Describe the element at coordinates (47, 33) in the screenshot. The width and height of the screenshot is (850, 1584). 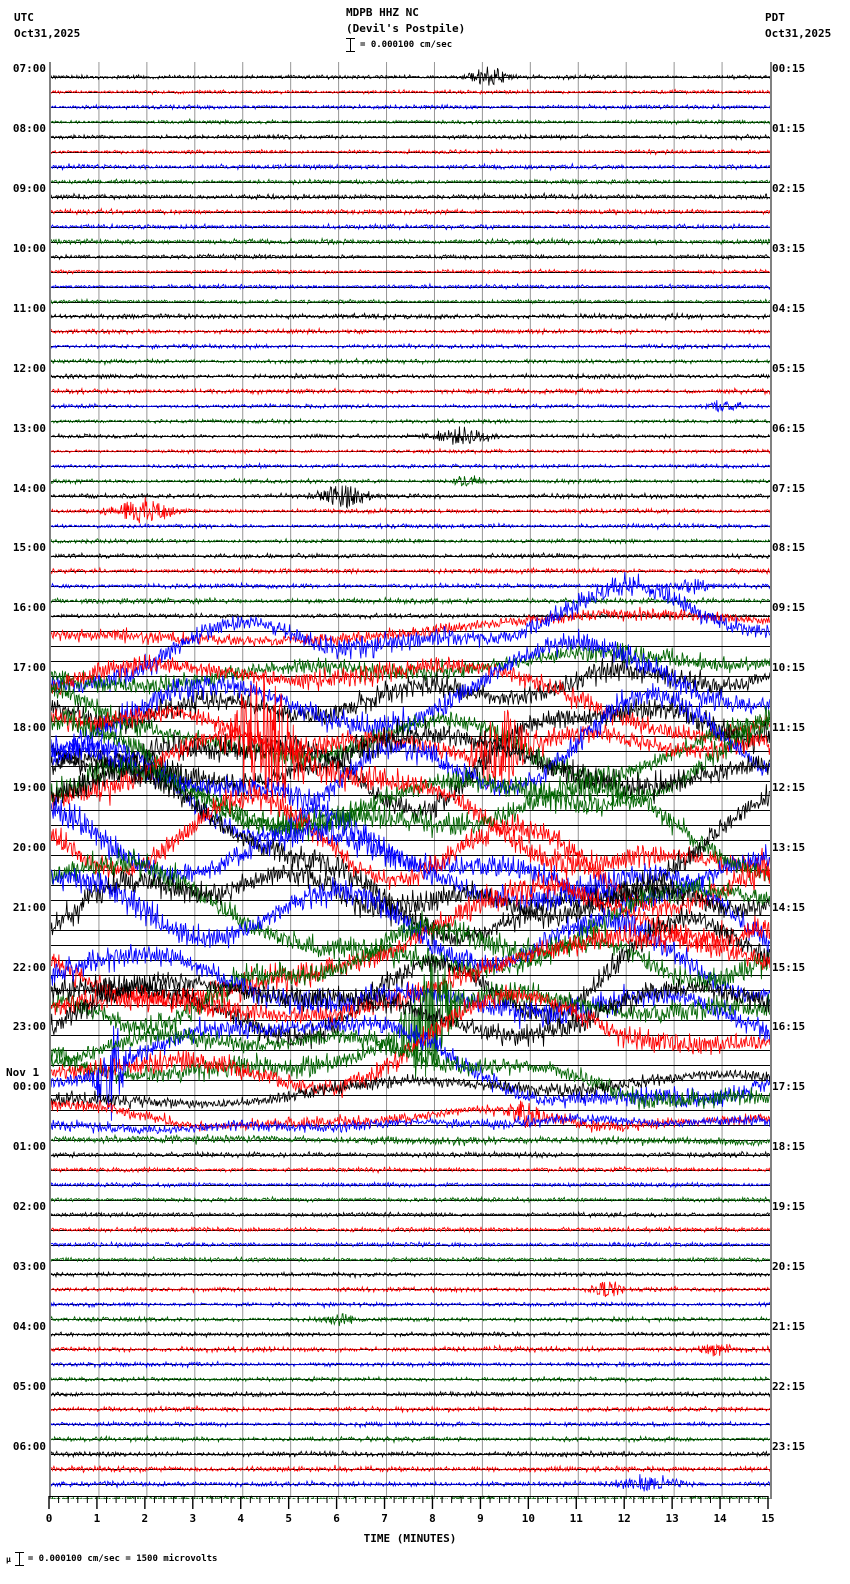
I see `left-date-label: Oct31,2025` at that location.